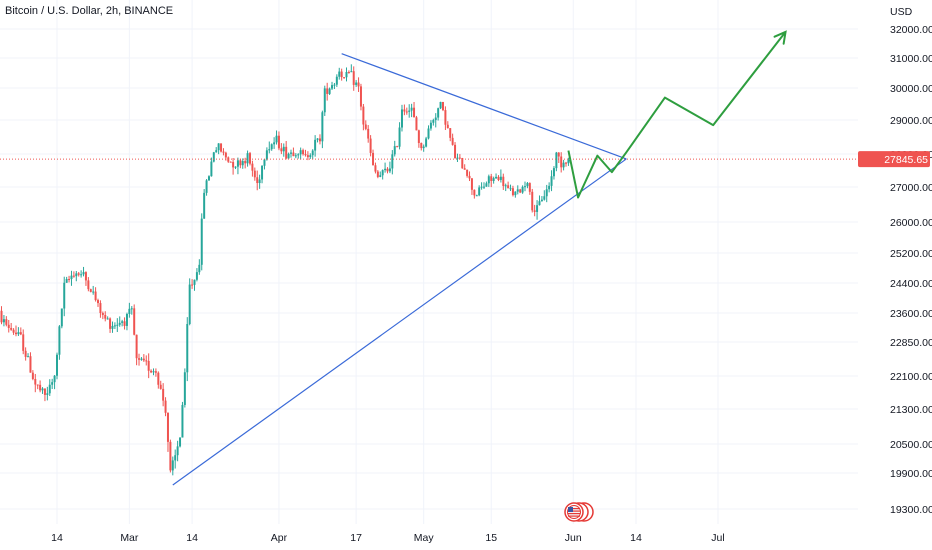 The image size is (932, 550). Describe the element at coordinates (911, 254) in the screenshot. I see `y-tick-label: 25200.00` at that location.